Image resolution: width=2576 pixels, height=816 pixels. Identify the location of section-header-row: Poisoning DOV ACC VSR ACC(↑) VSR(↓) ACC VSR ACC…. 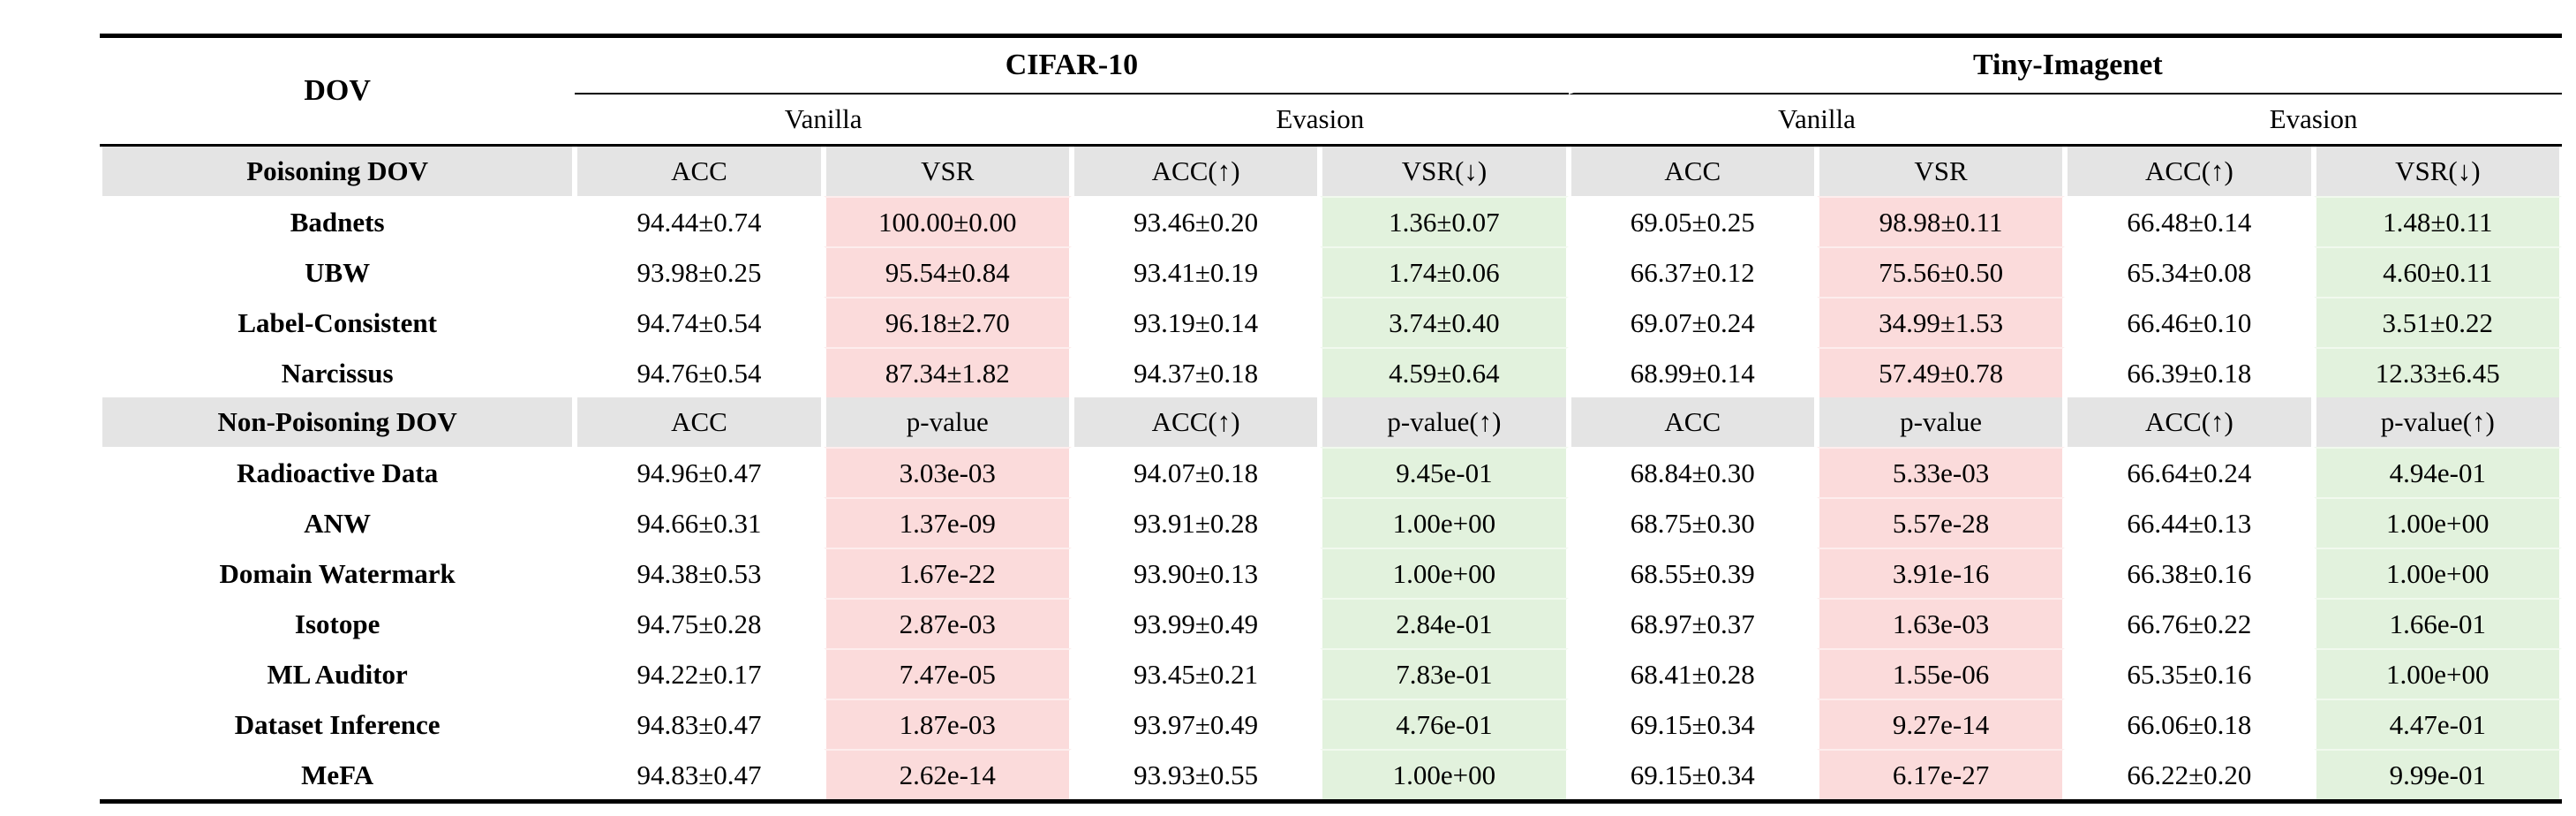
(1331, 171).